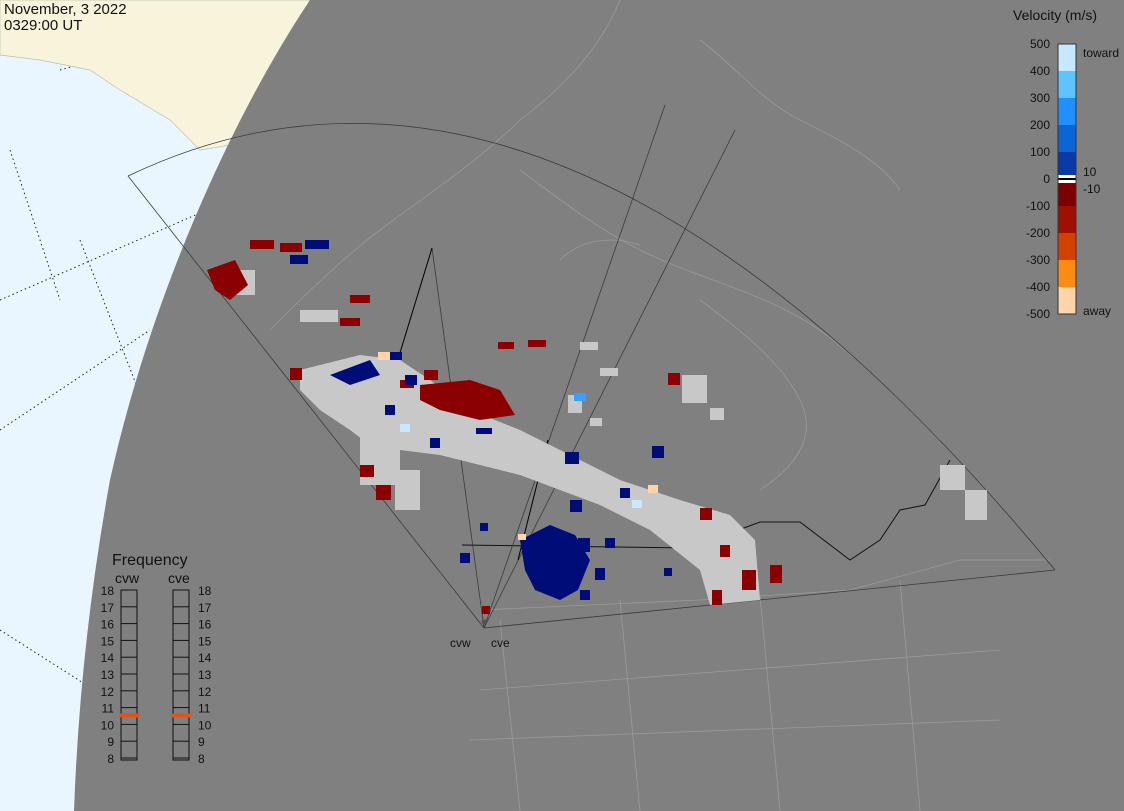  I want to click on velocity-title: Velocity (m/s), so click(1055, 15).